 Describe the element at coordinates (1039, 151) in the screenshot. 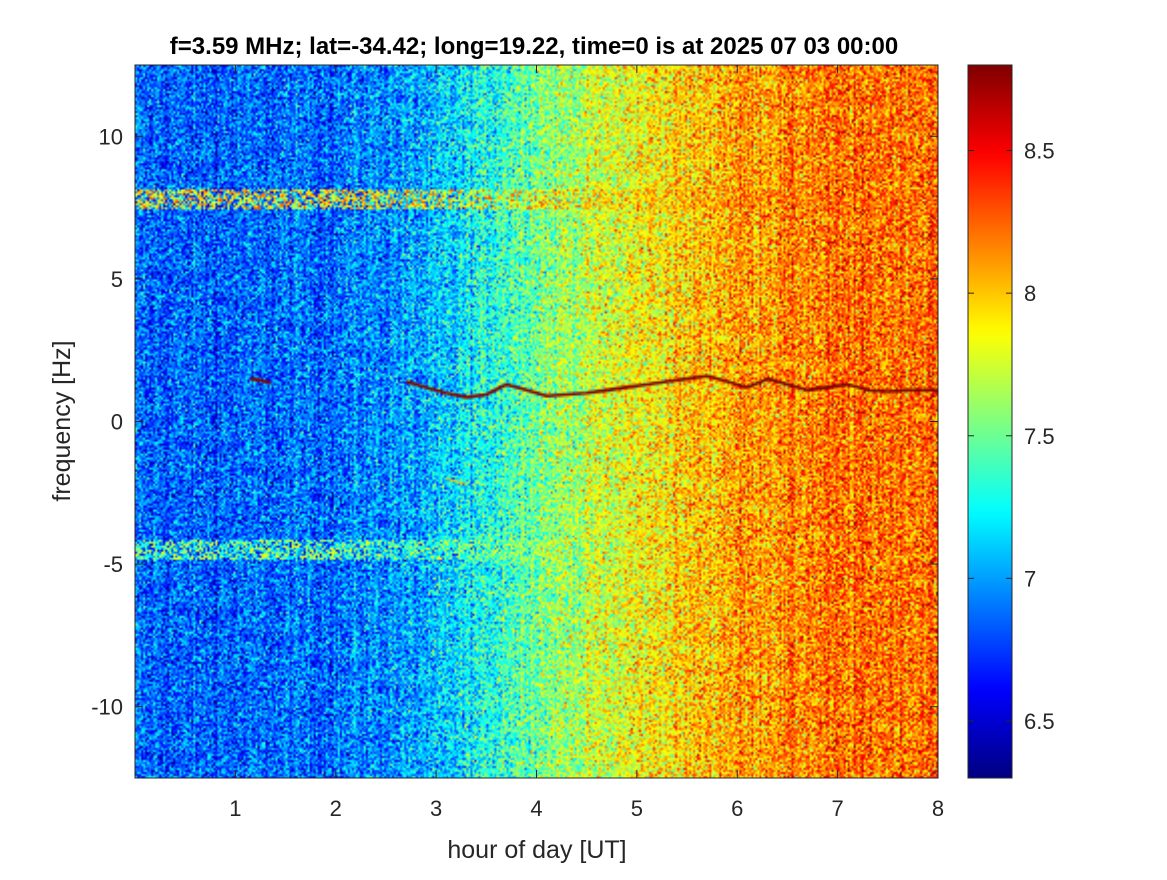

I see `colorbar-tick-label: 8.5` at that location.